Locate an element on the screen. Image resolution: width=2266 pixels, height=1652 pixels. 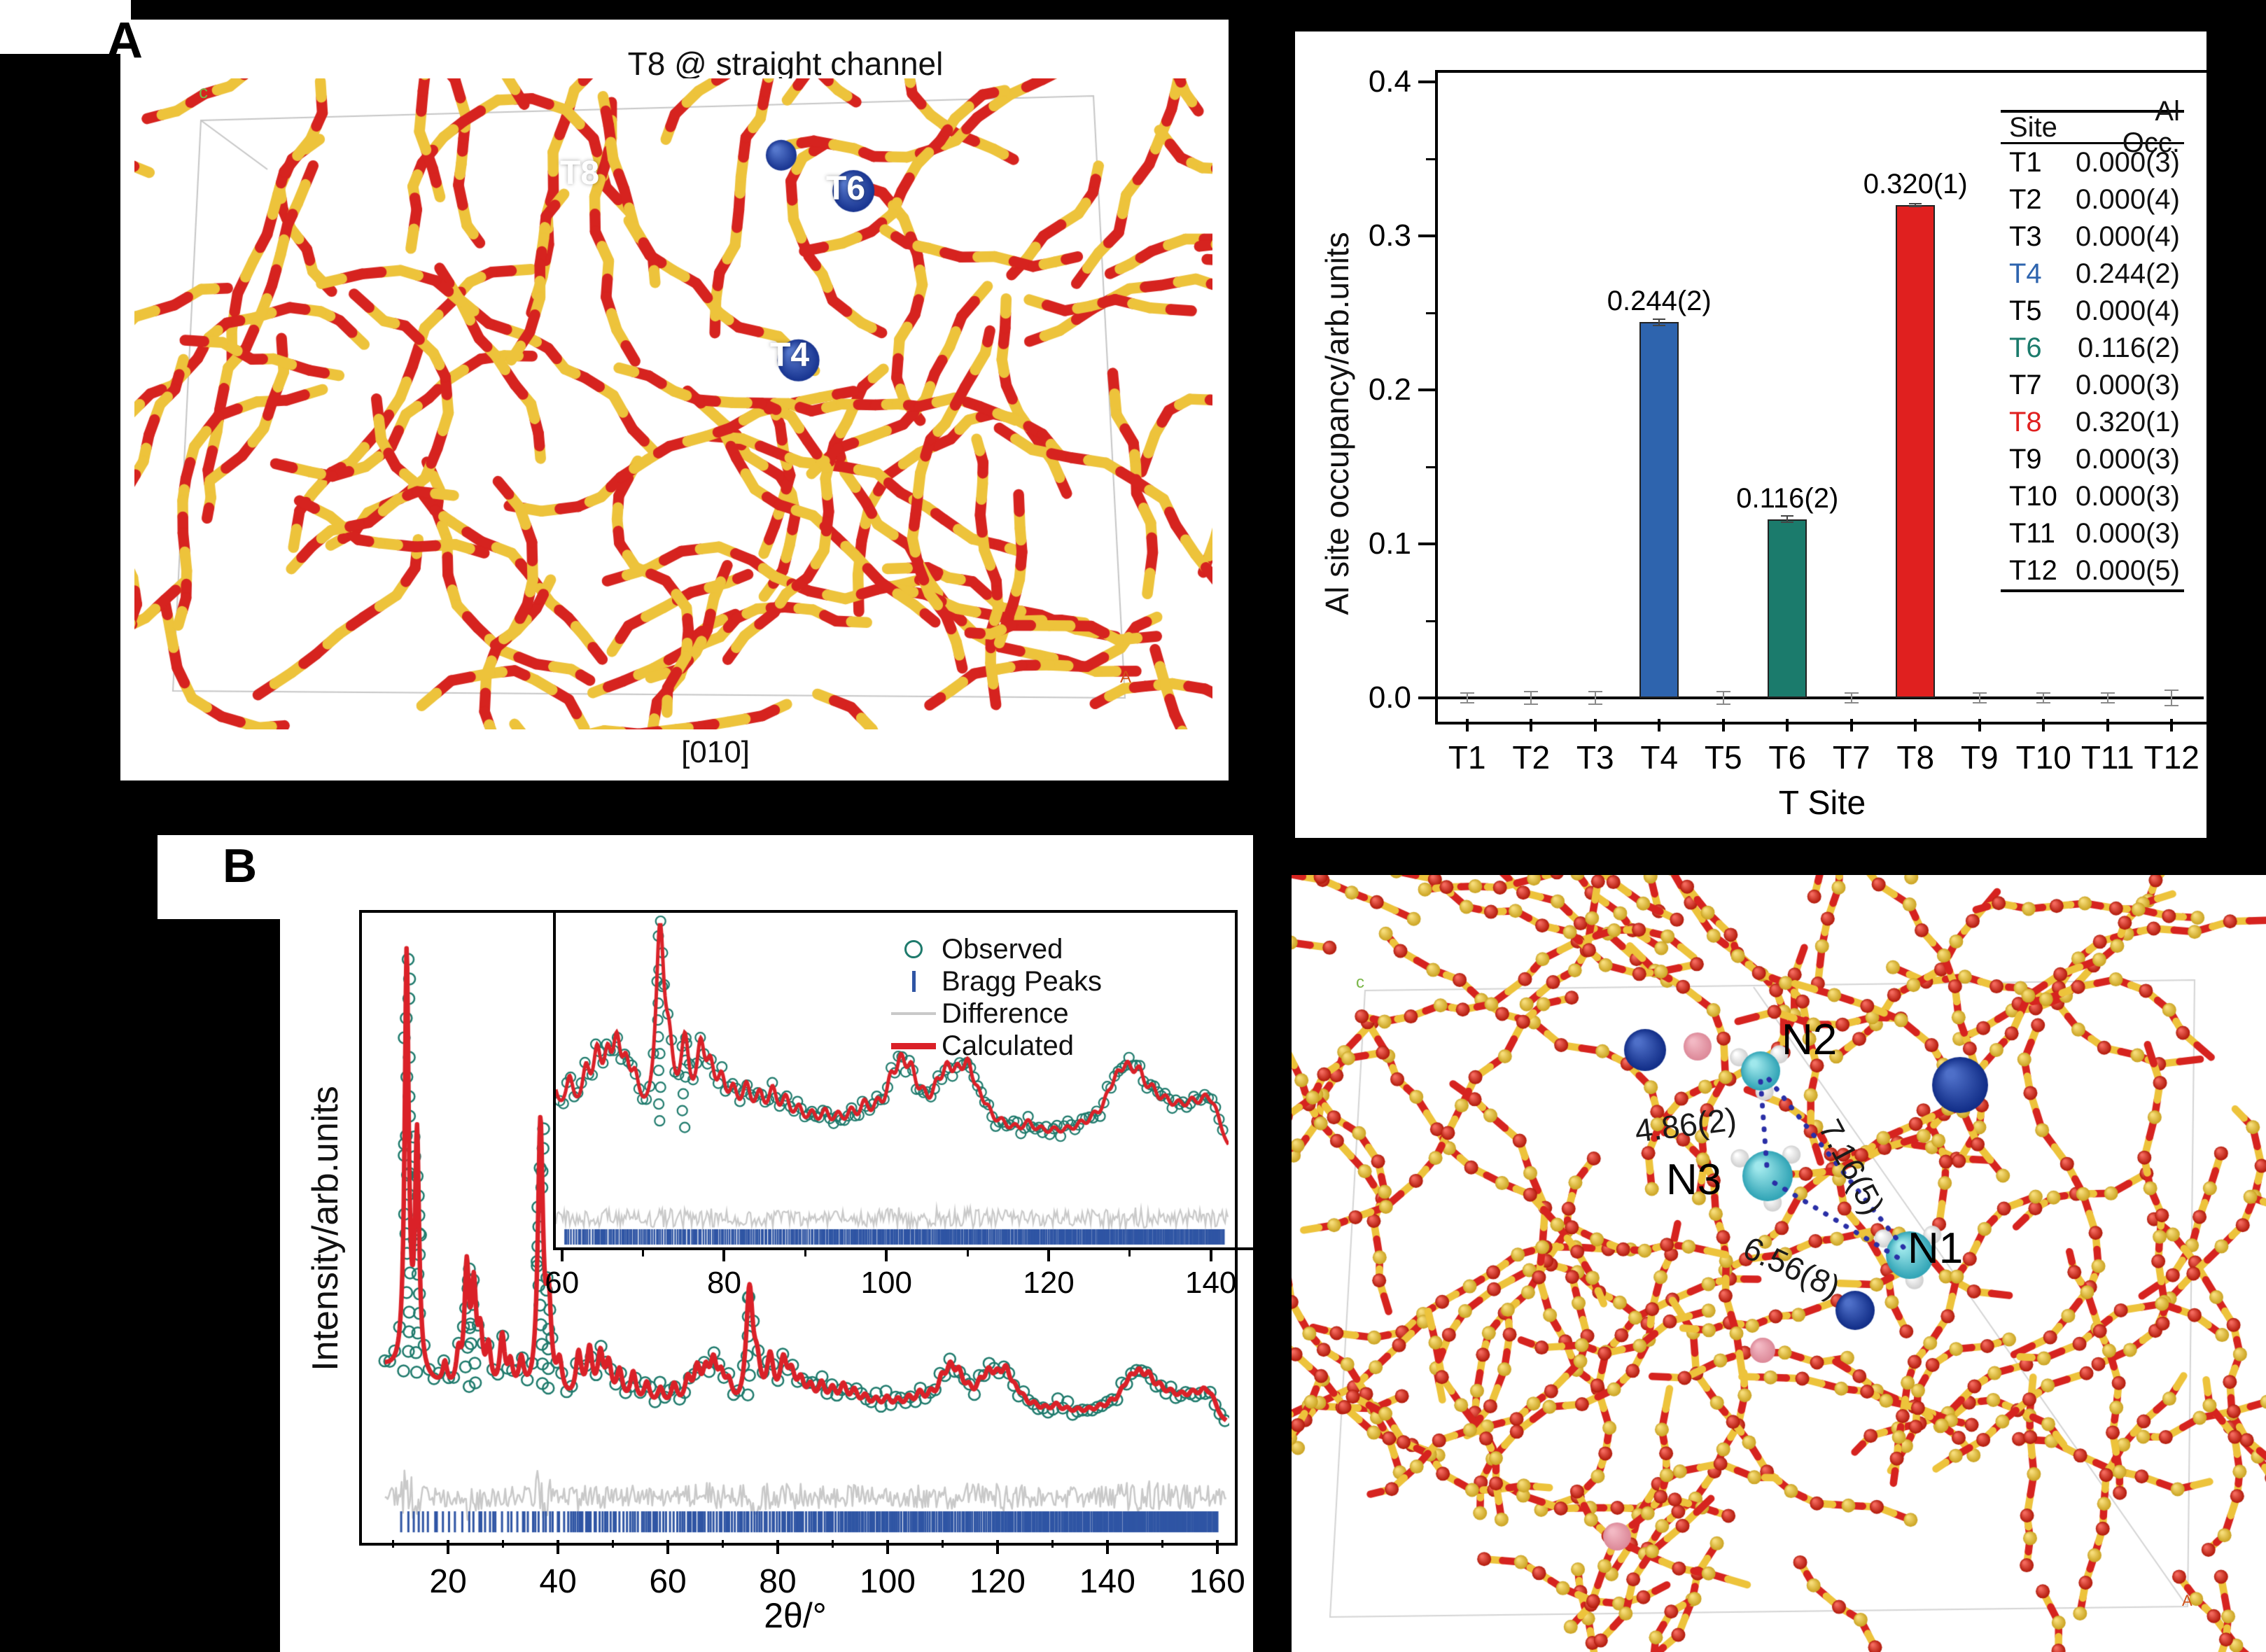
cell-axis-a-a: A is located at coordinates (1126, 677).